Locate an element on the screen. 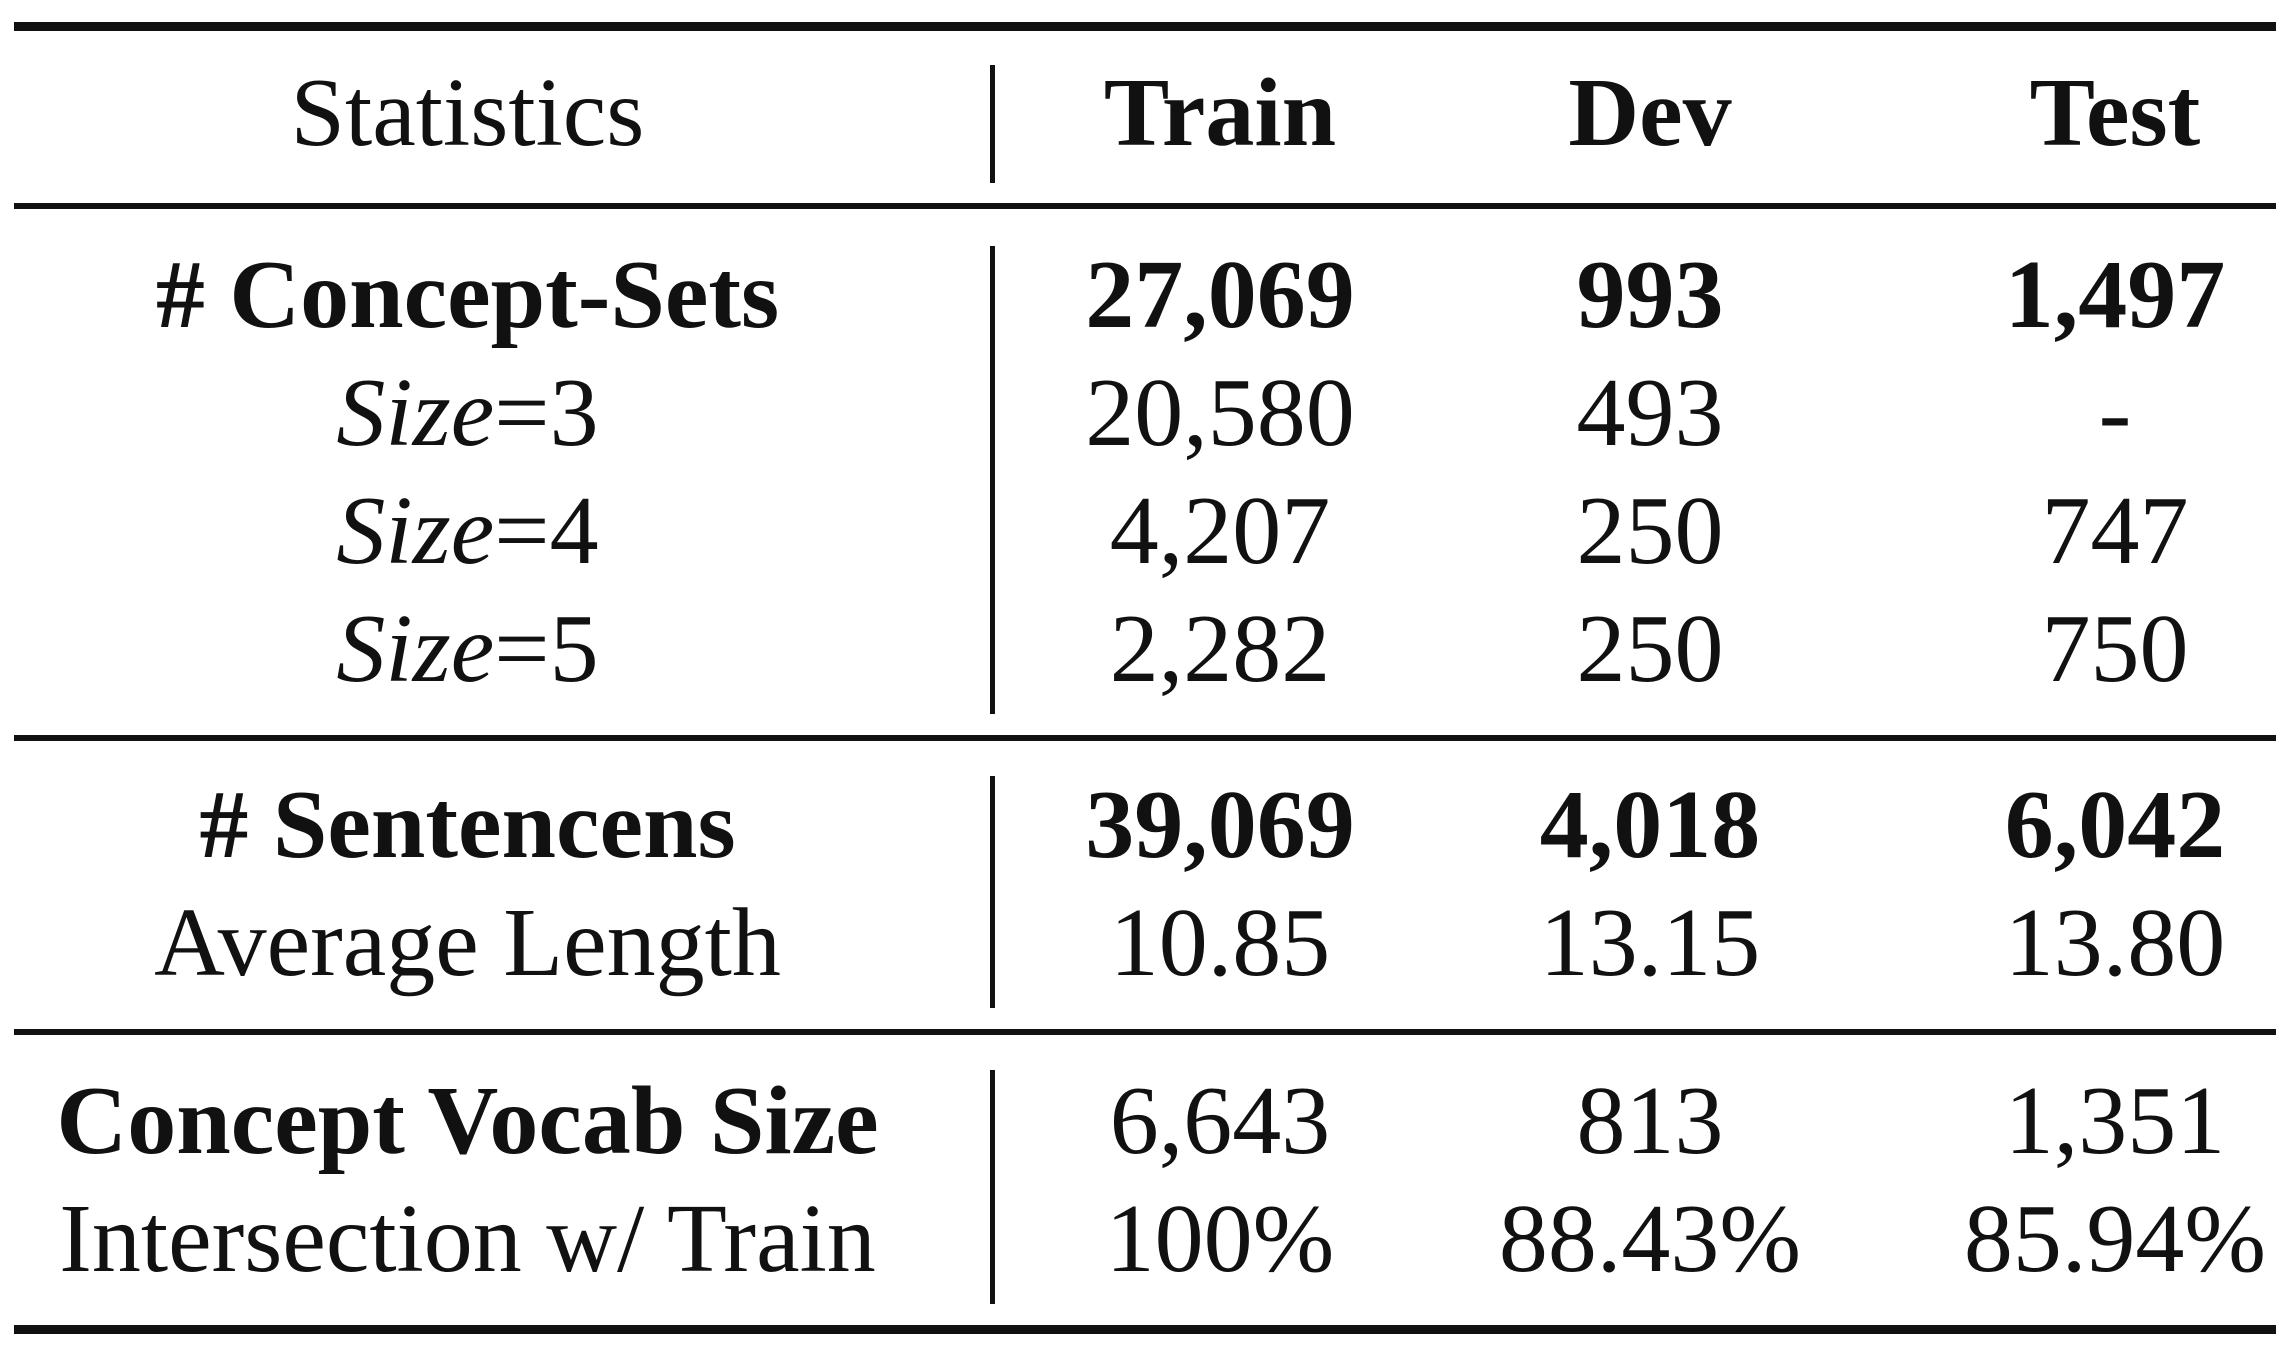 The width and height of the screenshot is (2288, 1362). row-label: Size=4 is located at coordinates (467, 531).